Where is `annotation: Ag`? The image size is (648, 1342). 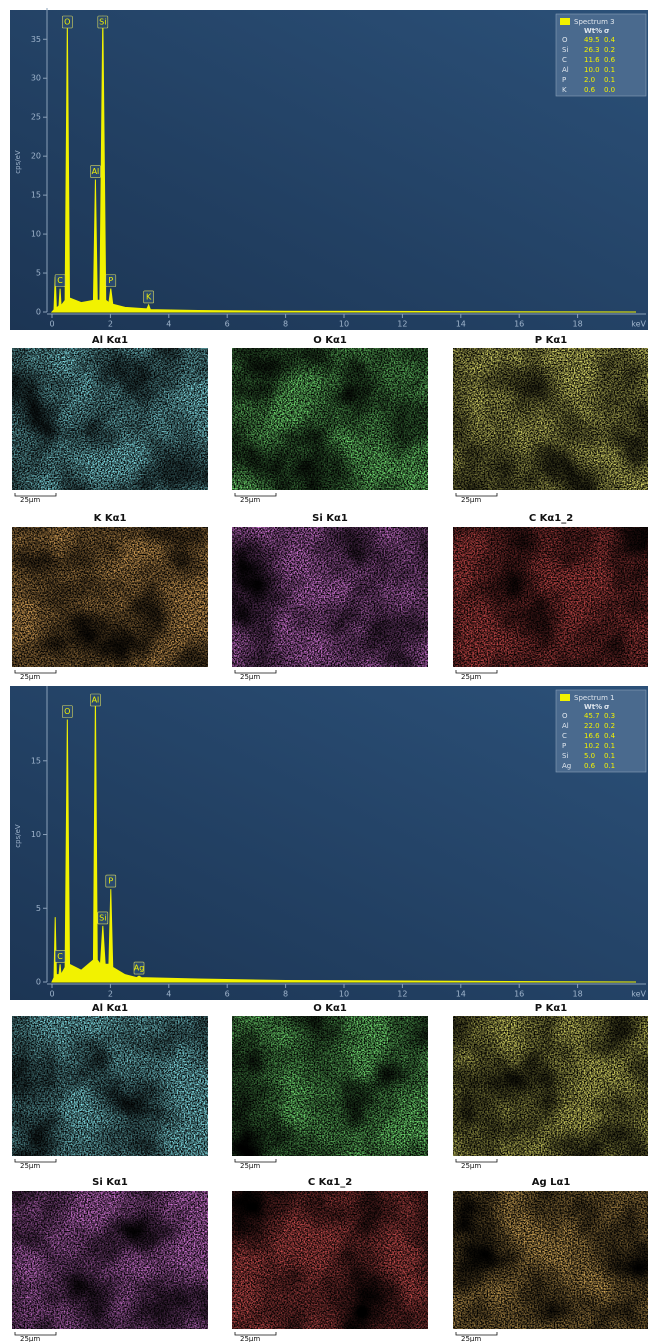
annotation: Ag is located at coordinates (139, 968).